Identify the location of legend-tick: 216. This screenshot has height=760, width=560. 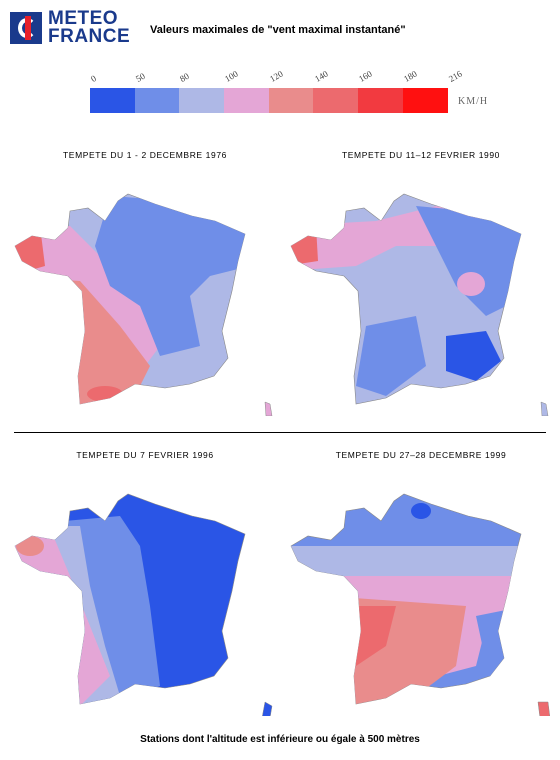
(455, 76).